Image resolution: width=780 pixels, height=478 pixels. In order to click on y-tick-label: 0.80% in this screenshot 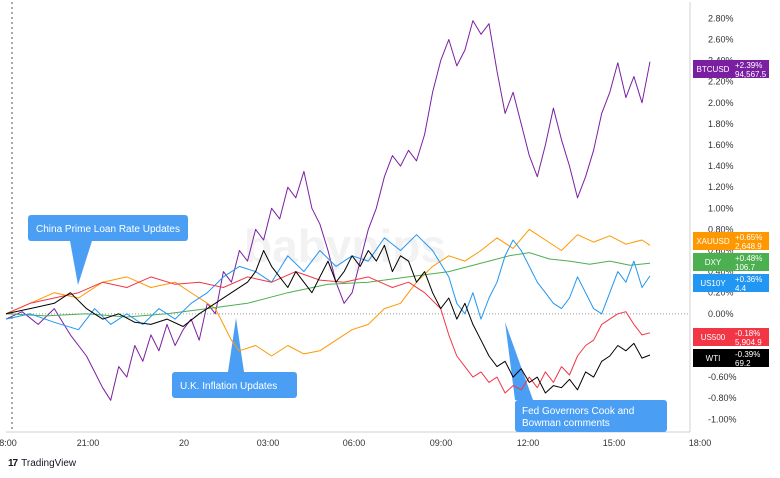, I will do `click(721, 229)`.